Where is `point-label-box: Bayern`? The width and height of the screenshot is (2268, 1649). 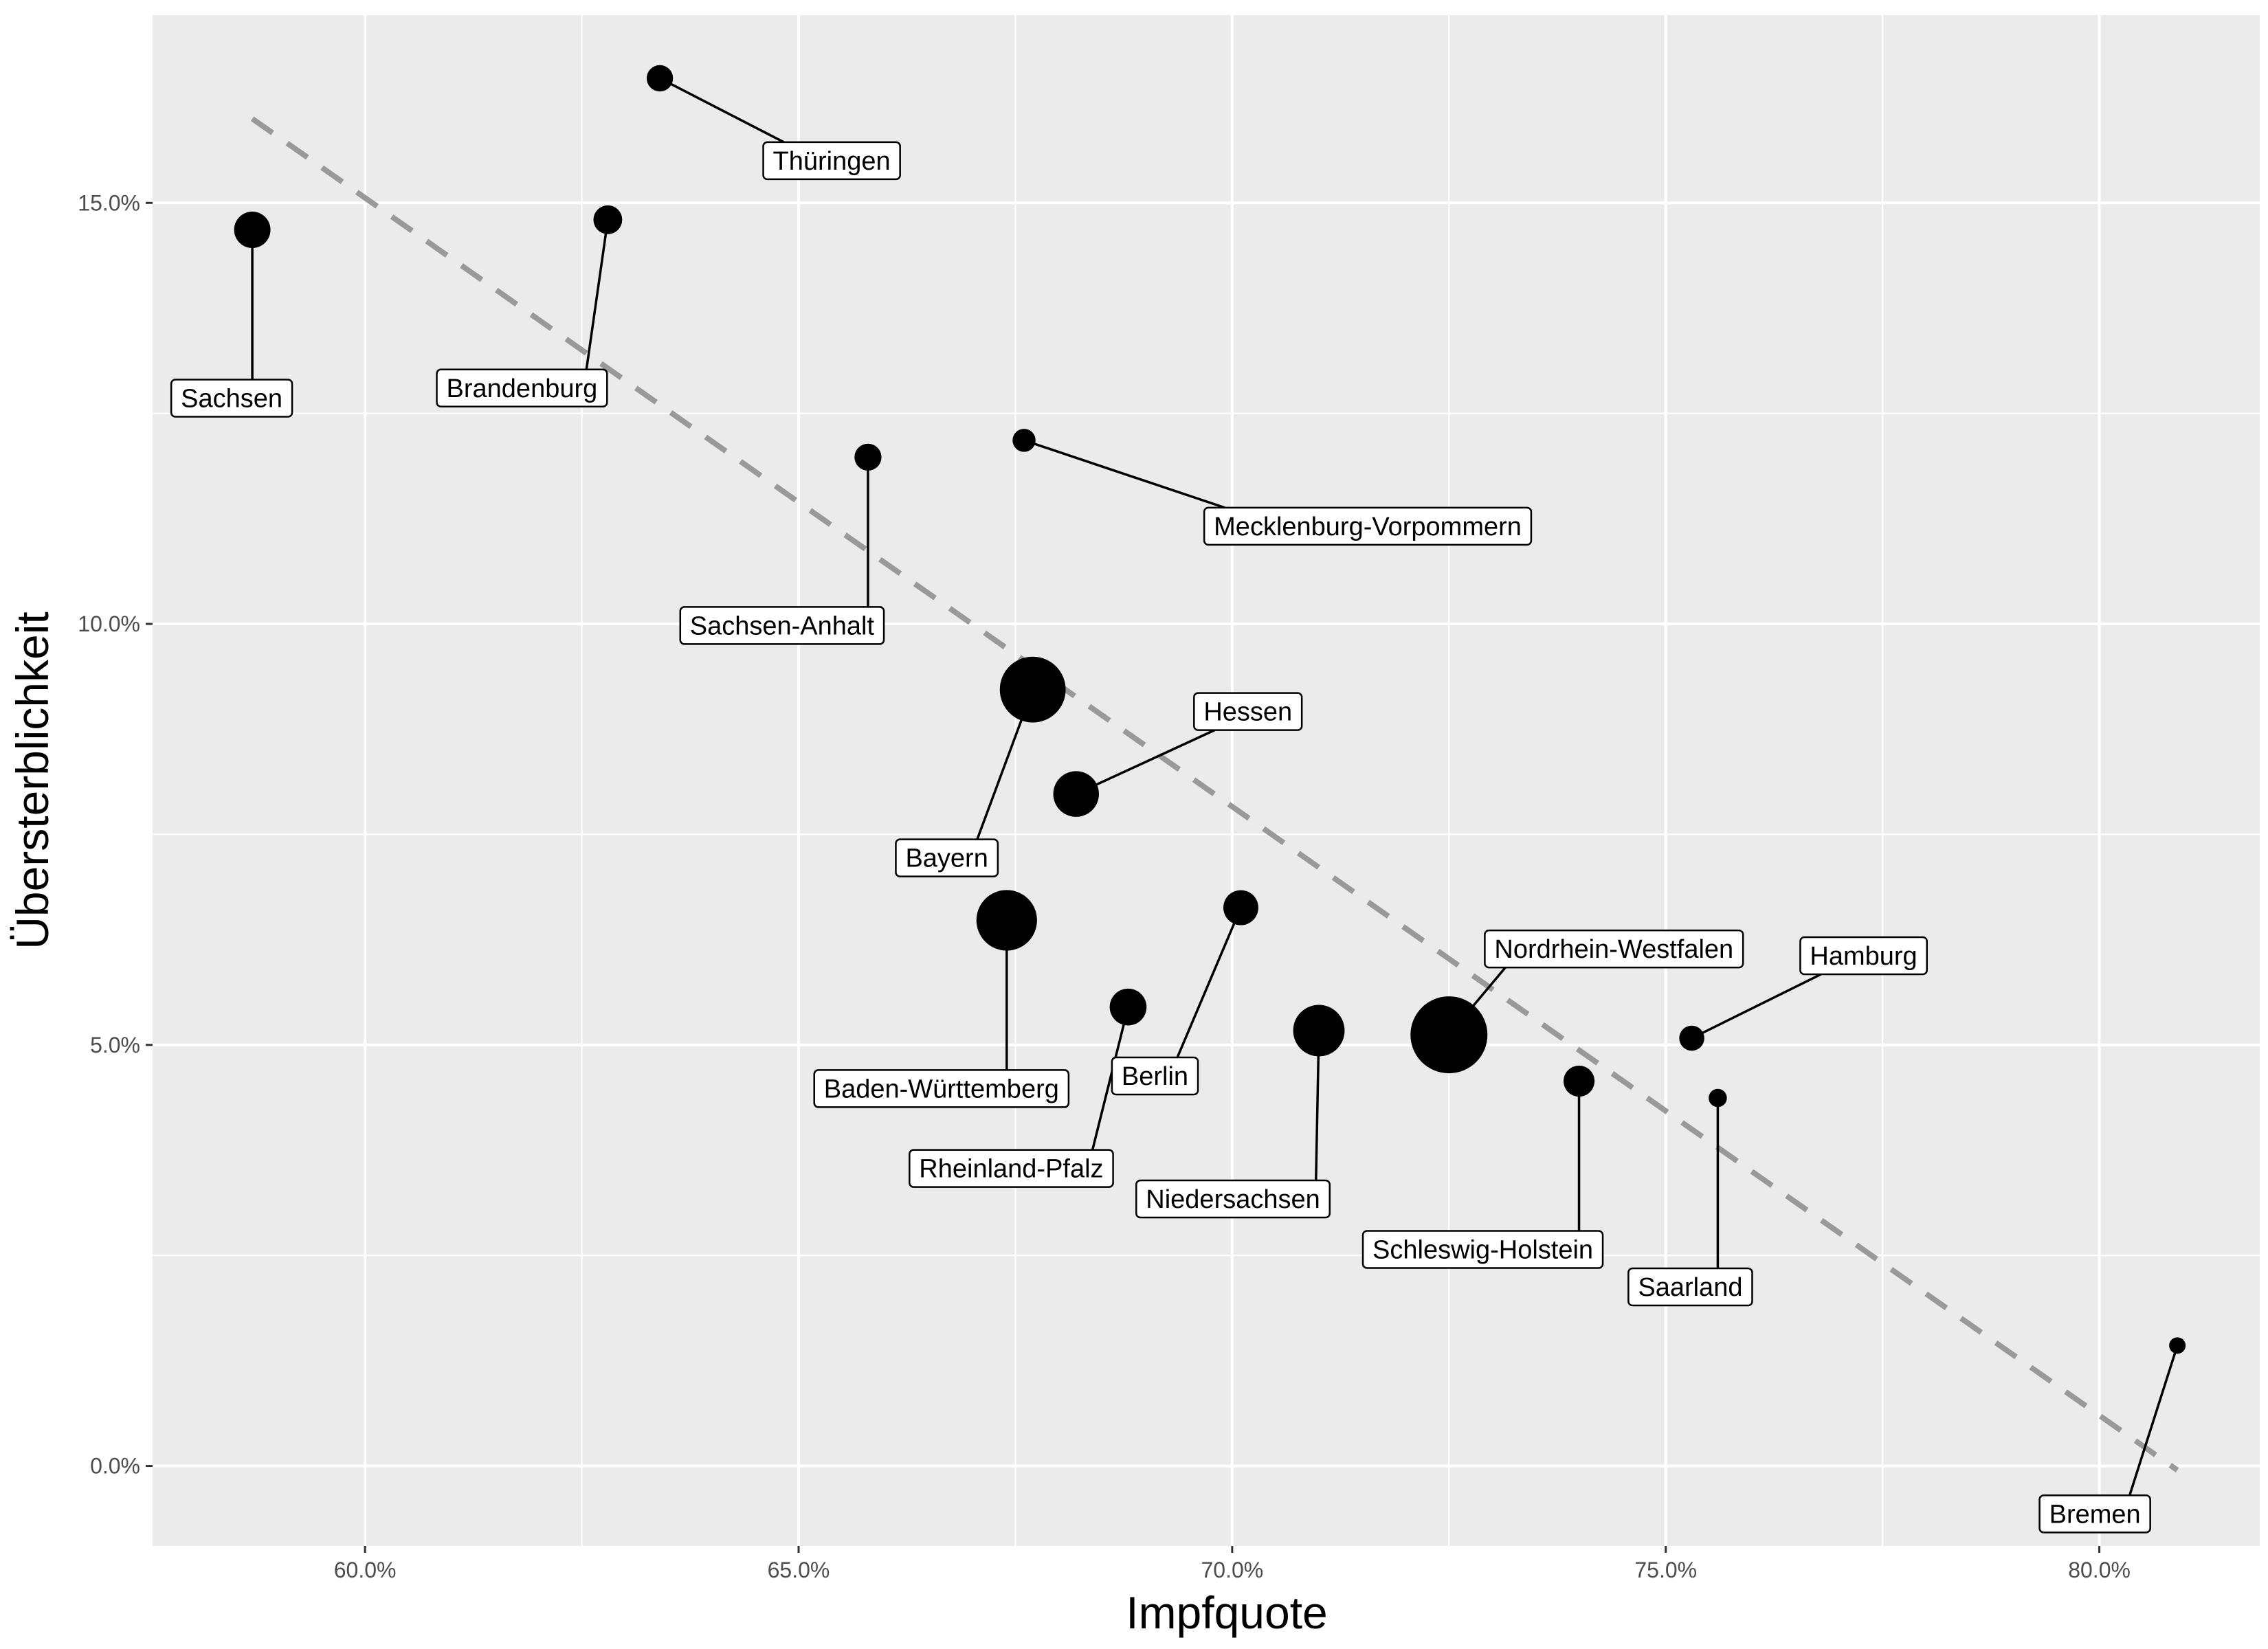 point-label-box: Bayern is located at coordinates (947, 857).